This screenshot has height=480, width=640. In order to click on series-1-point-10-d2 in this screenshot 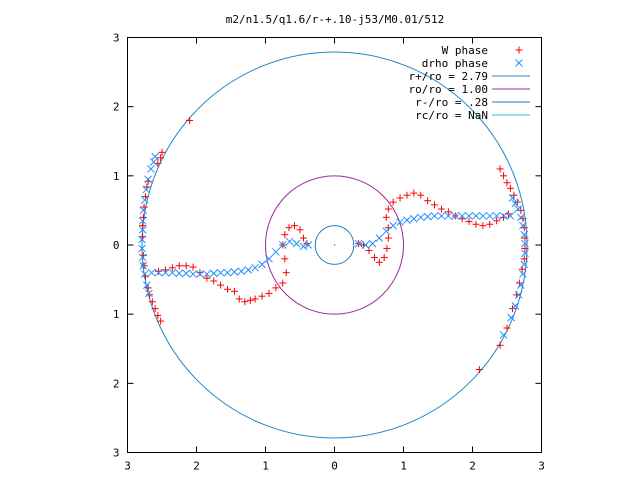, I will do `click(142, 248)`.